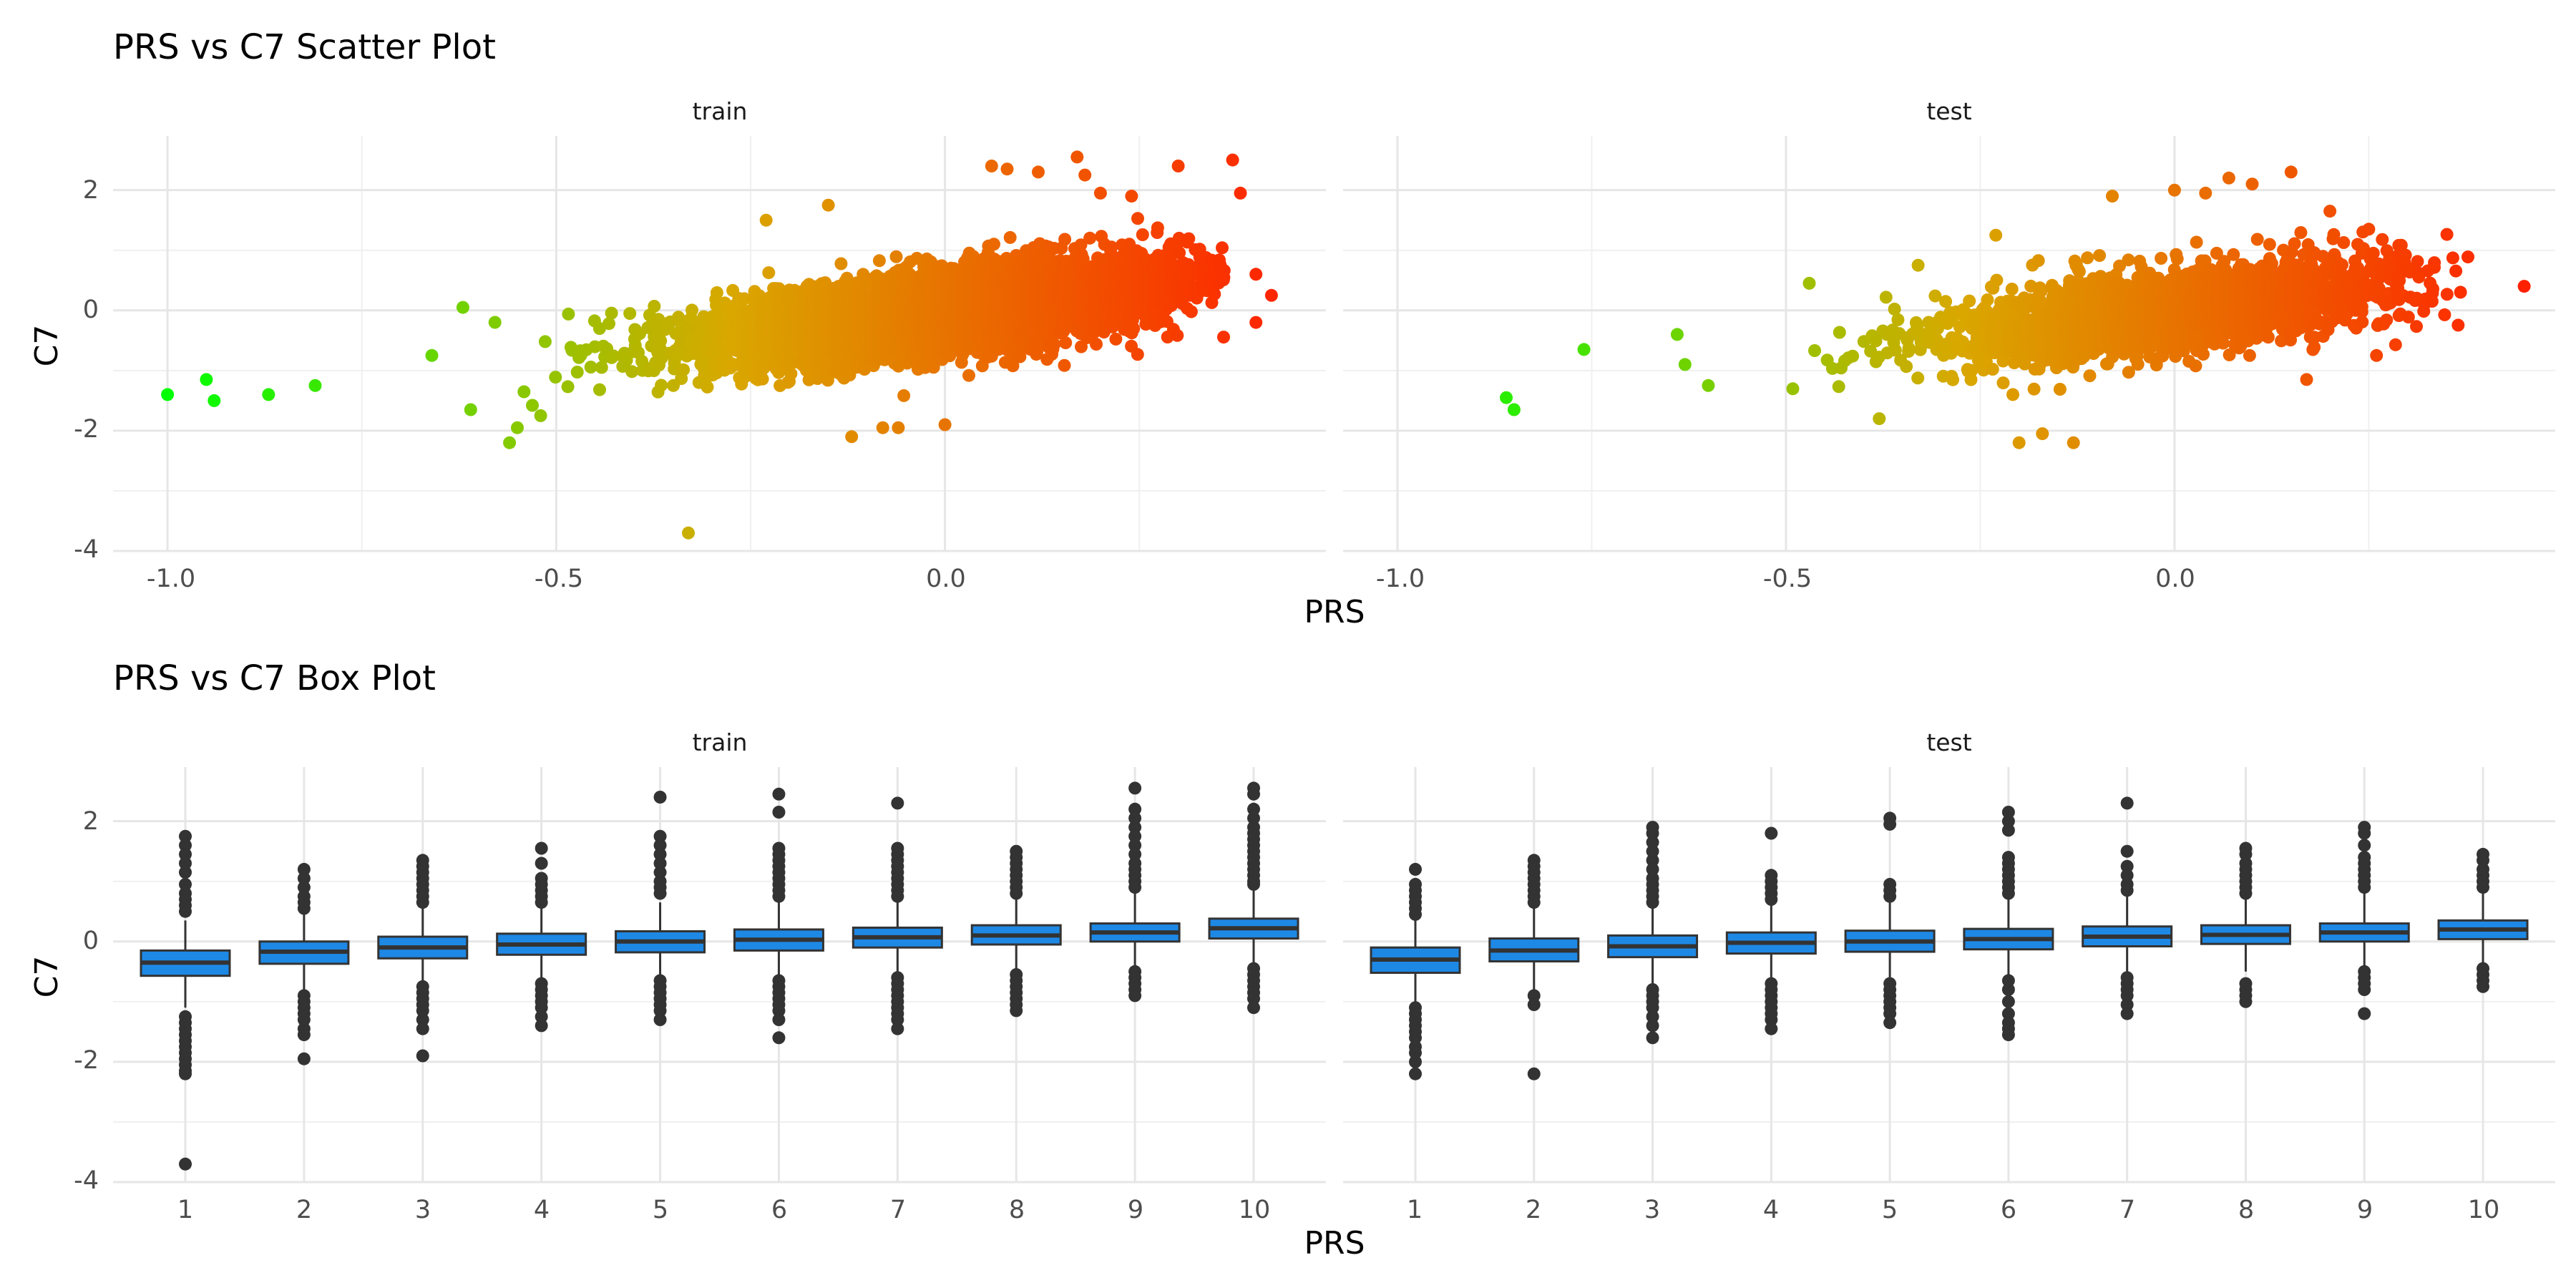  I want to click on scatter-strip-train: train, so click(720, 111).